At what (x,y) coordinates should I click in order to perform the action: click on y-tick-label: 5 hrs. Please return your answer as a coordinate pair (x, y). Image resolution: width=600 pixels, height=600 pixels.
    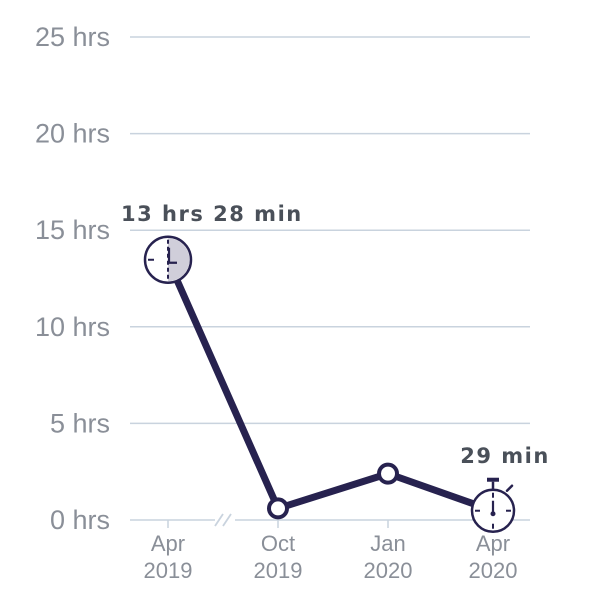
    Looking at the image, I should click on (80, 423).